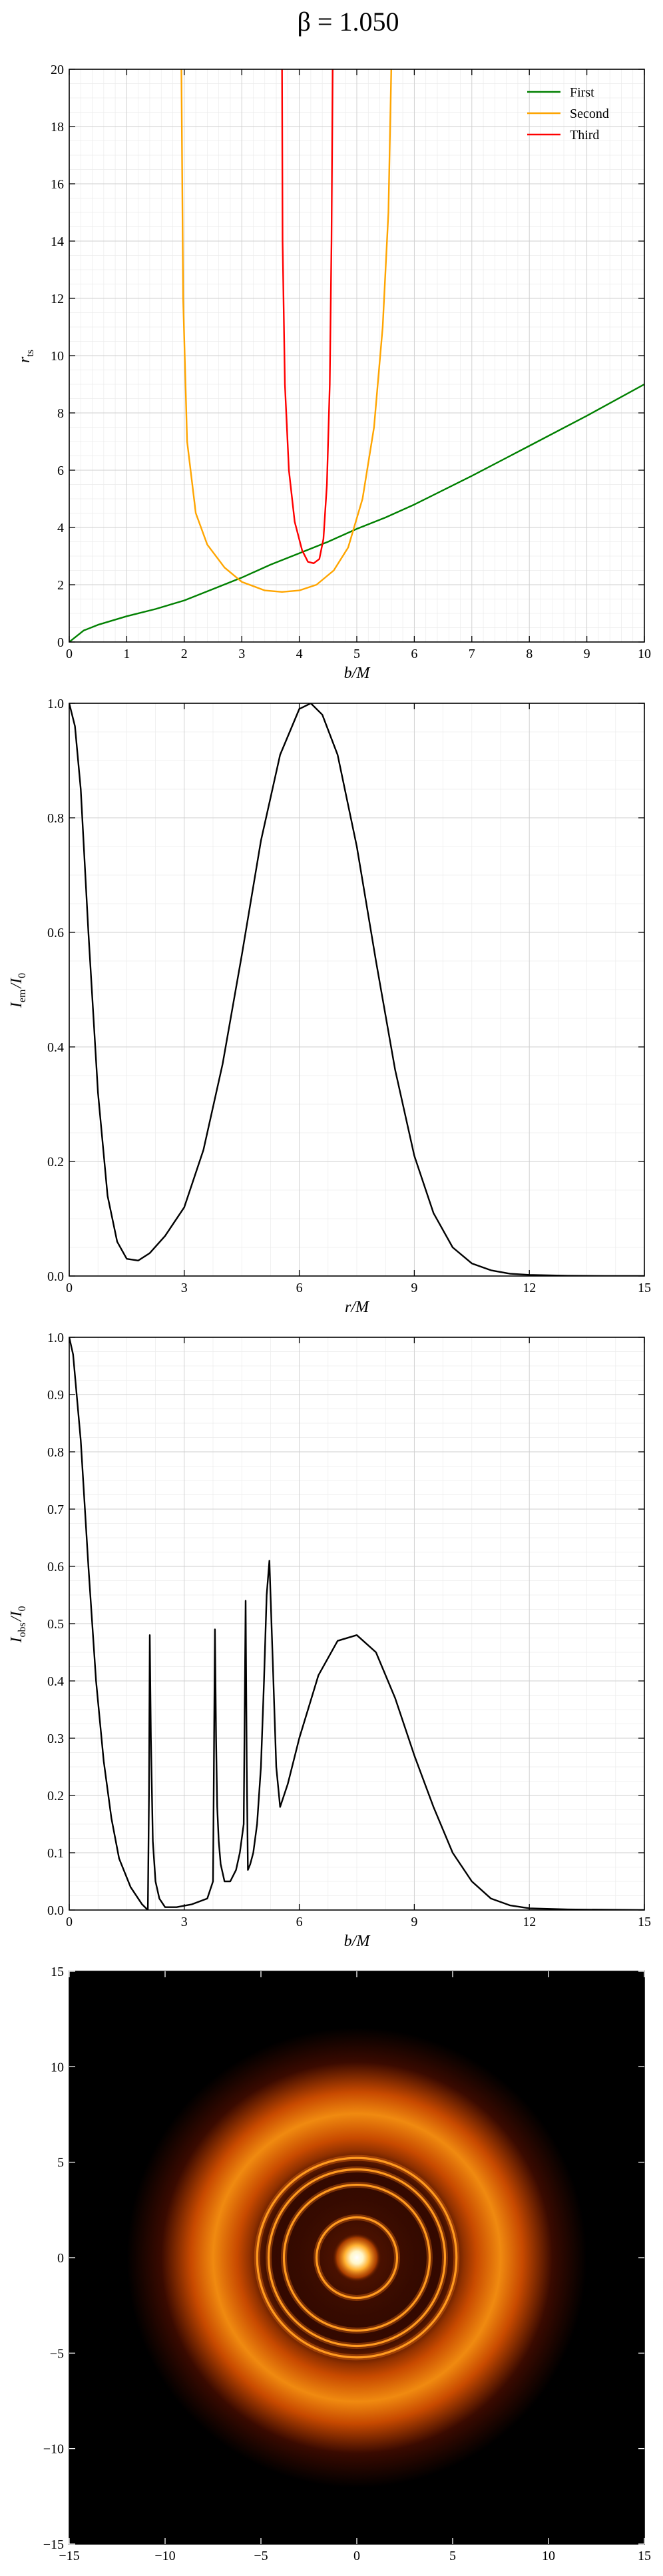 The height and width of the screenshot is (2576, 663). I want to click on svg-text: Iem /I0, so click(18, 990).